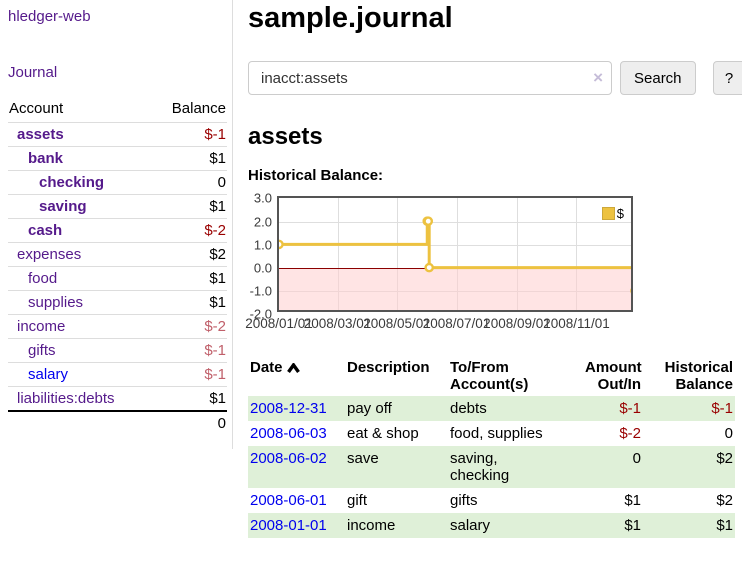  Describe the element at coordinates (630, 409) in the screenshot. I see `transaction-amount: $-1` at that location.